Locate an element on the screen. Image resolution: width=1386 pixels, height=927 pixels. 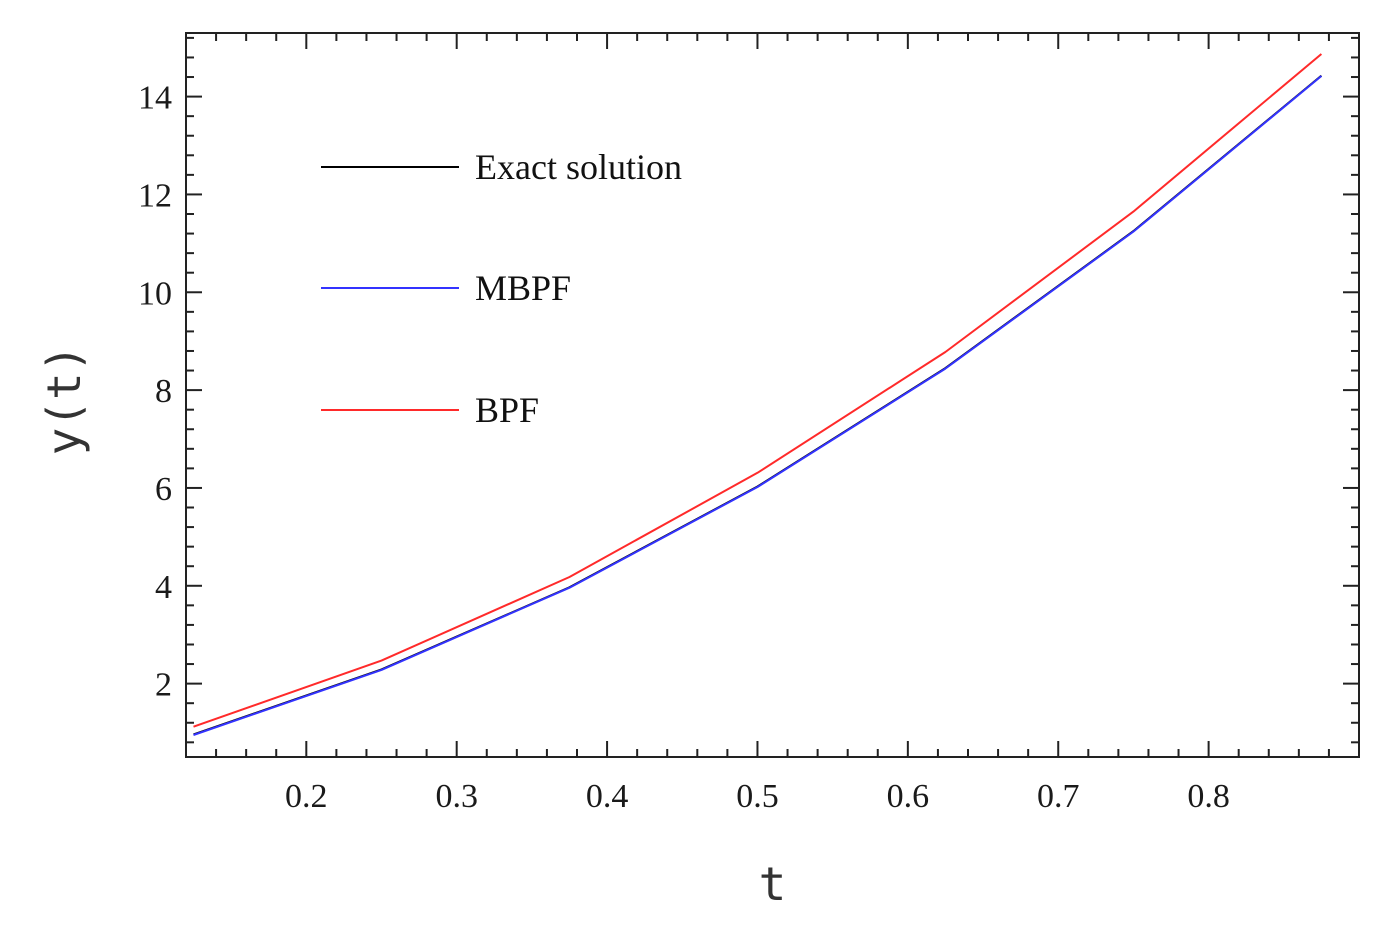
x-tick-label: 0.2 is located at coordinates (306, 796).